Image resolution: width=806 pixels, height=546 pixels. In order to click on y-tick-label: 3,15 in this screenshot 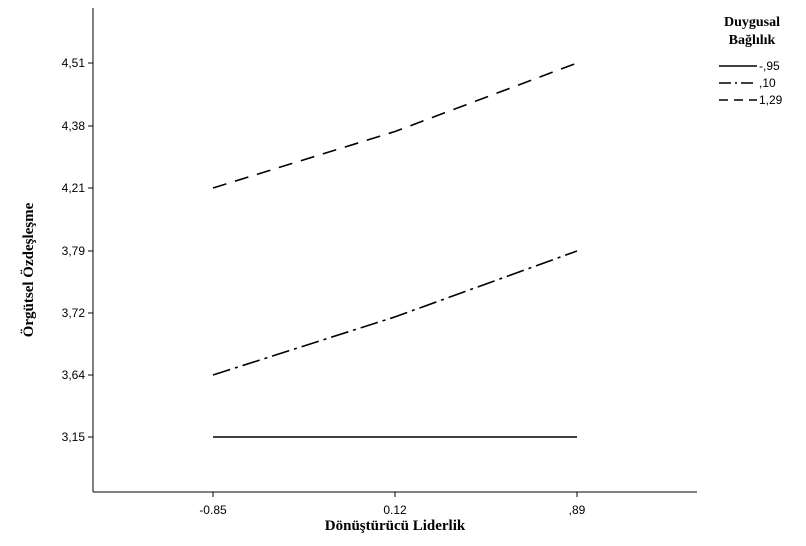, I will do `click(74, 437)`.